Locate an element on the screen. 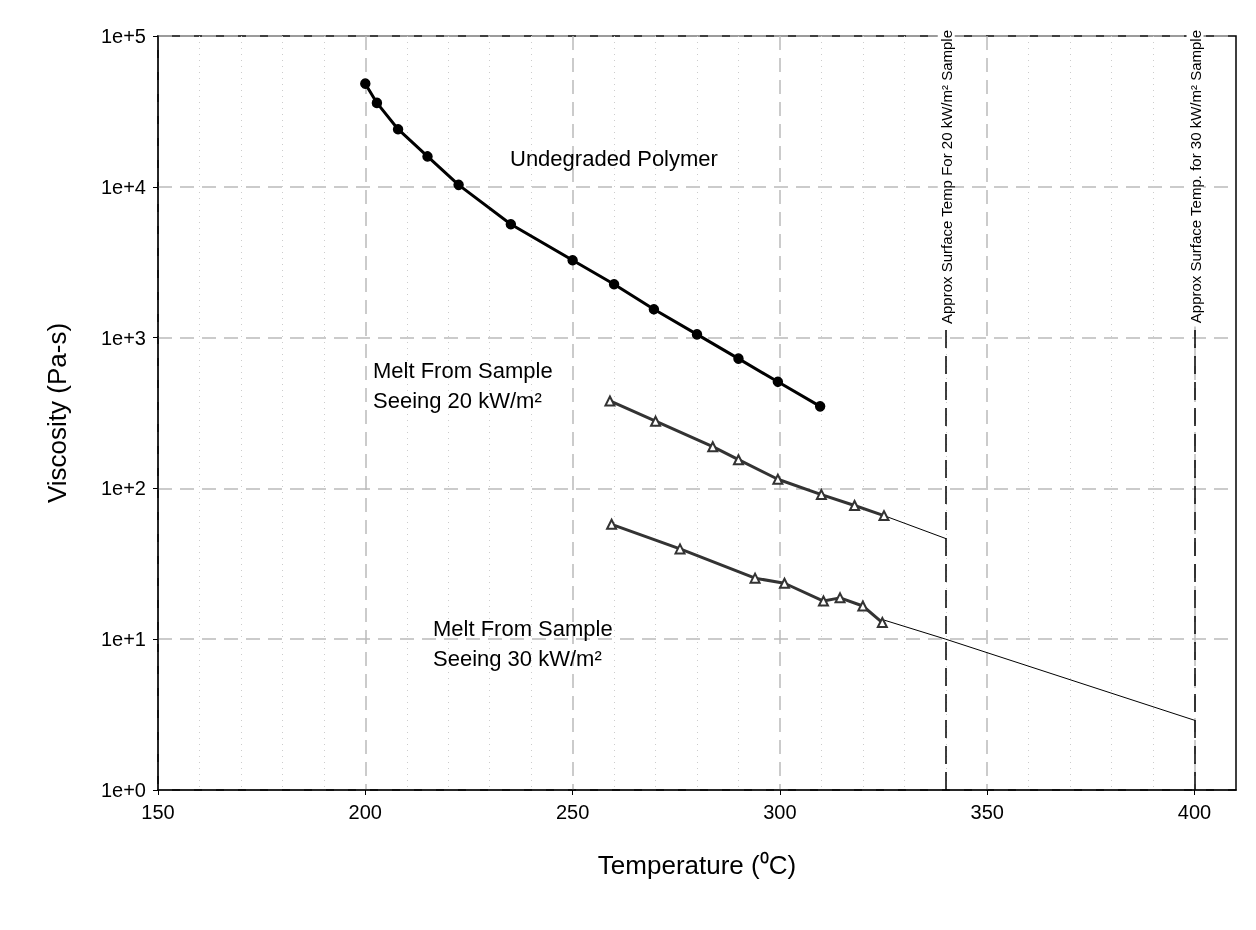 The height and width of the screenshot is (930, 1256). y-tick-label: 1e+0 is located at coordinates (123, 790).